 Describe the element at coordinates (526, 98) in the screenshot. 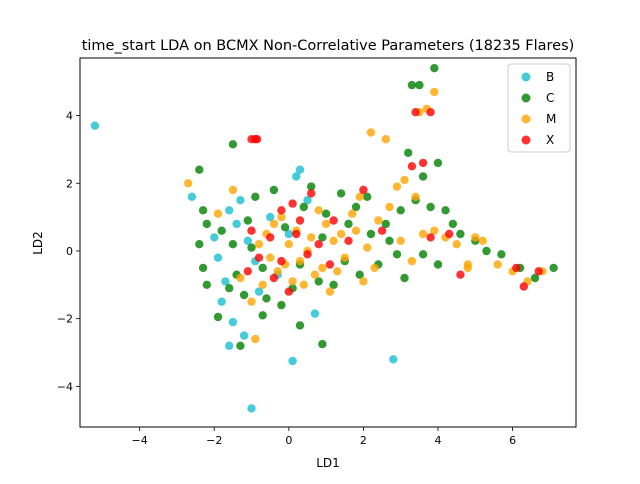

I see `legend-marker-C` at that location.